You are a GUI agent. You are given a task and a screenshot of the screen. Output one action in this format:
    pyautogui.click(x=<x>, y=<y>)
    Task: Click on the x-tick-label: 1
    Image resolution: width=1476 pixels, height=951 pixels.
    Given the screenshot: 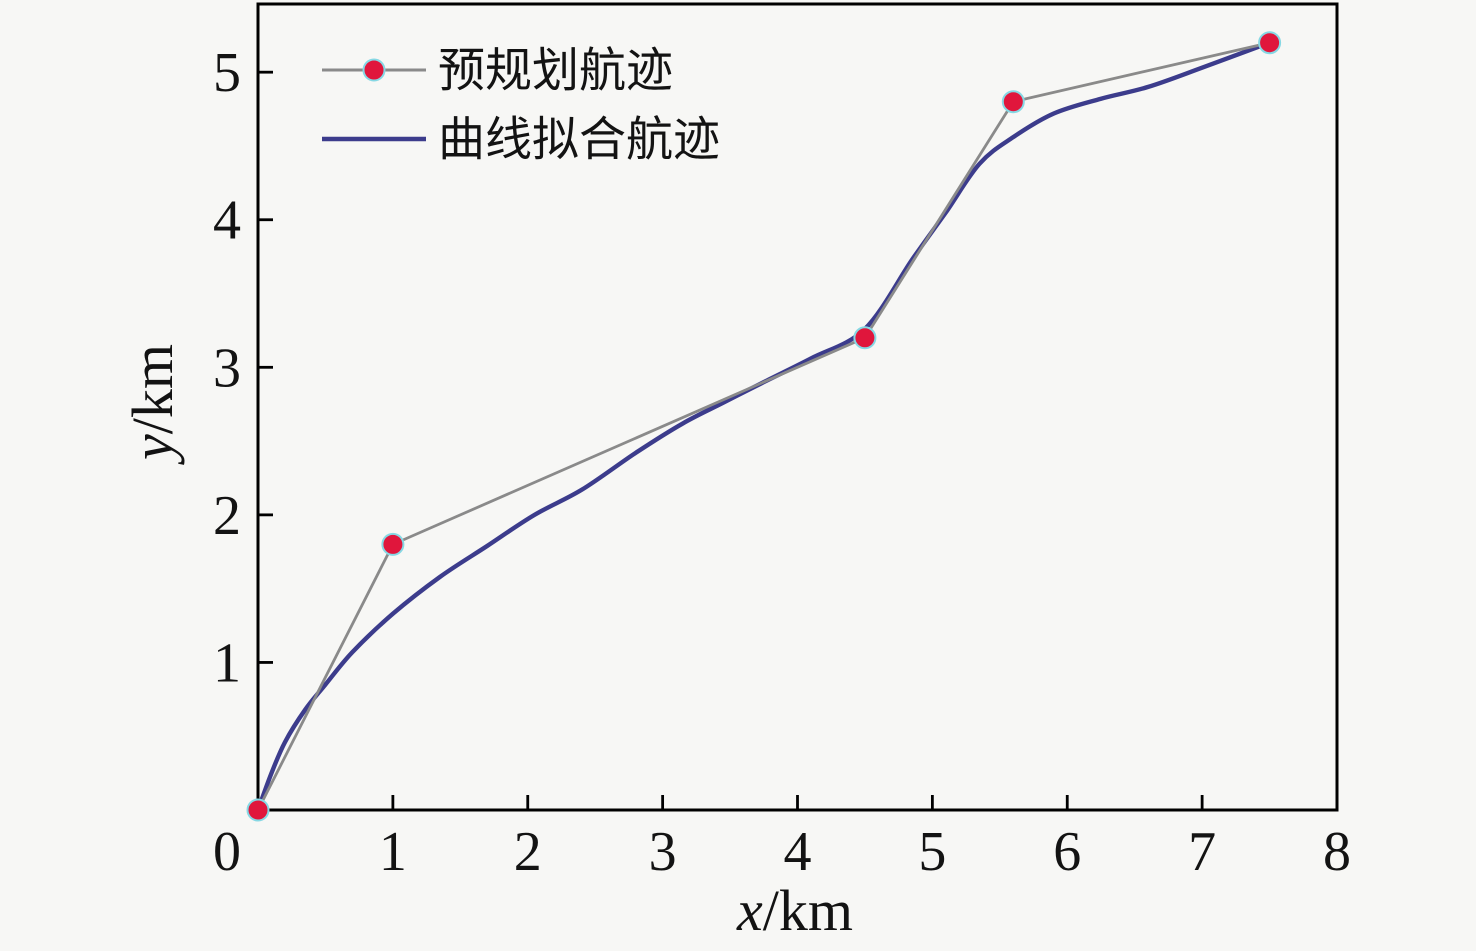 What is the action you would take?
    pyautogui.click(x=393, y=852)
    